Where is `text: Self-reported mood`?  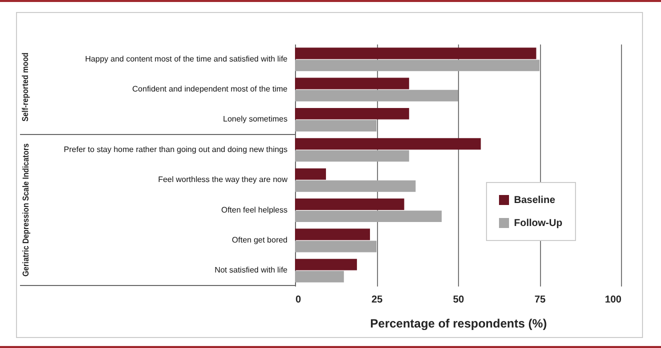 text: Self-reported mood is located at coordinates (25, 87).